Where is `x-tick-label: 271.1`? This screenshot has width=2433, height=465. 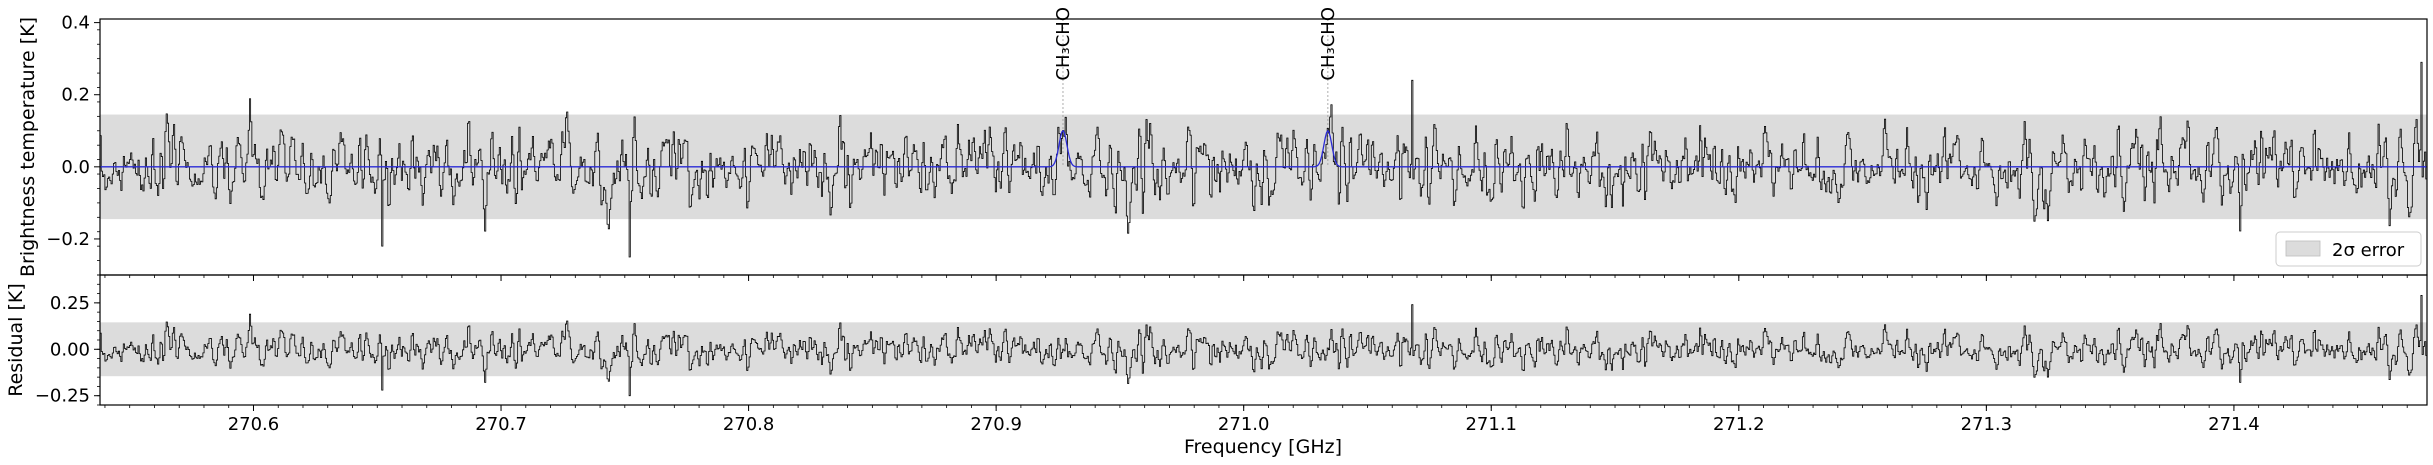
x-tick-label: 271.1 is located at coordinates (1491, 424).